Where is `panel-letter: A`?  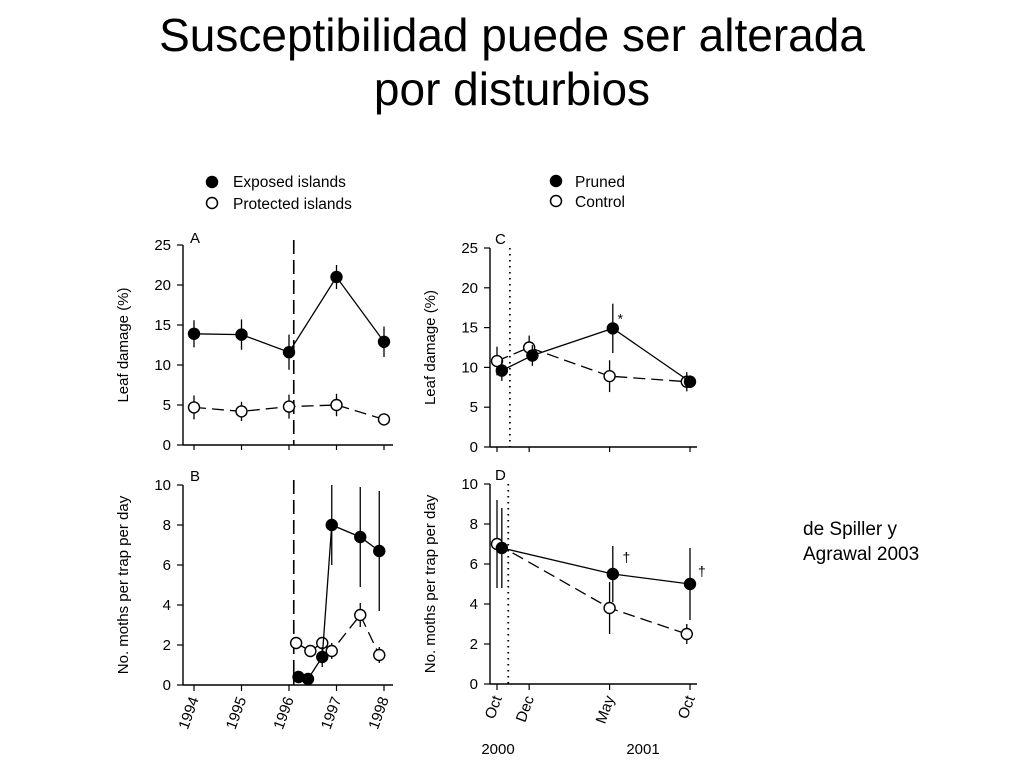 panel-letter: A is located at coordinates (195, 238).